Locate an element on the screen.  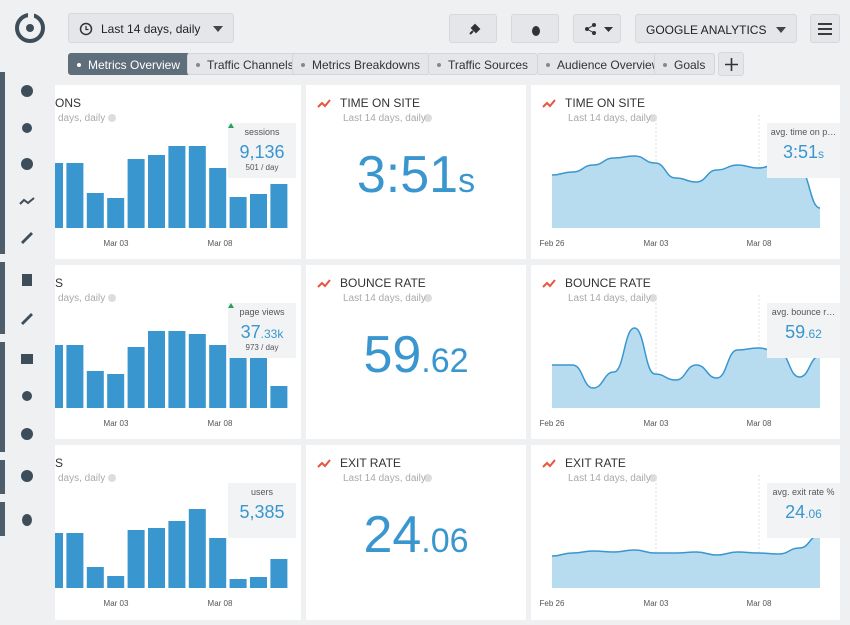
hamburger-icon is located at coordinates (825, 29).